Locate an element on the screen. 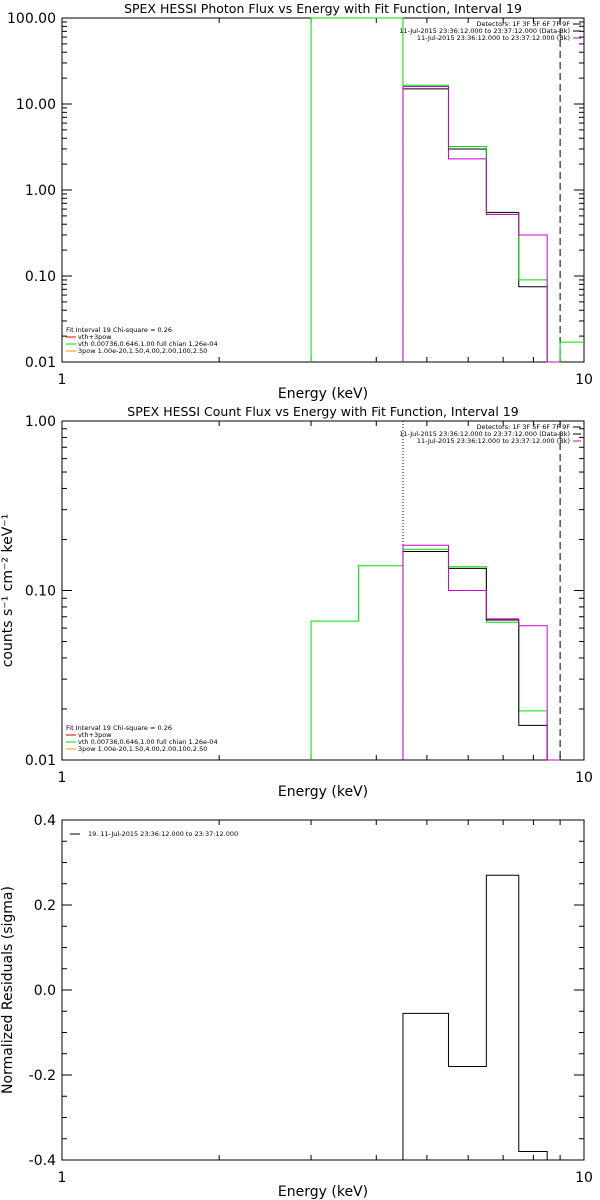 Image resolution: width=600 pixels, height=1200 pixels. y-tick-label: 0.2 is located at coordinates (45, 906).